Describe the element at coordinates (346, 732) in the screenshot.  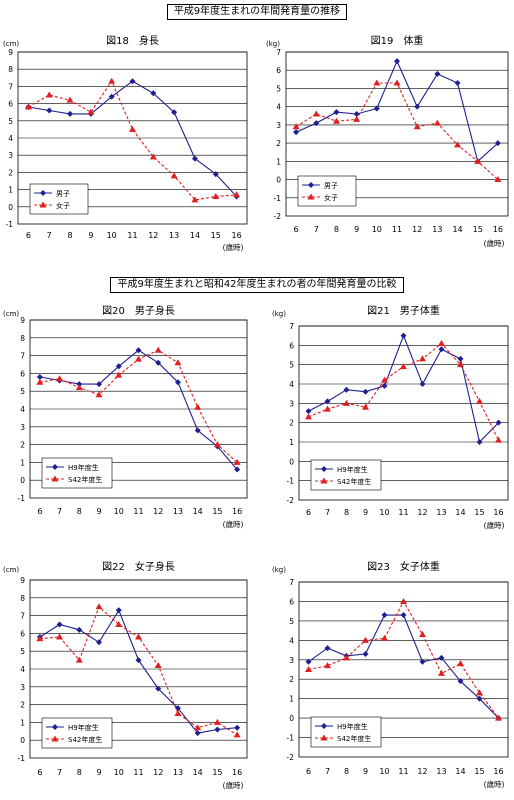
I see `legend-box` at that location.